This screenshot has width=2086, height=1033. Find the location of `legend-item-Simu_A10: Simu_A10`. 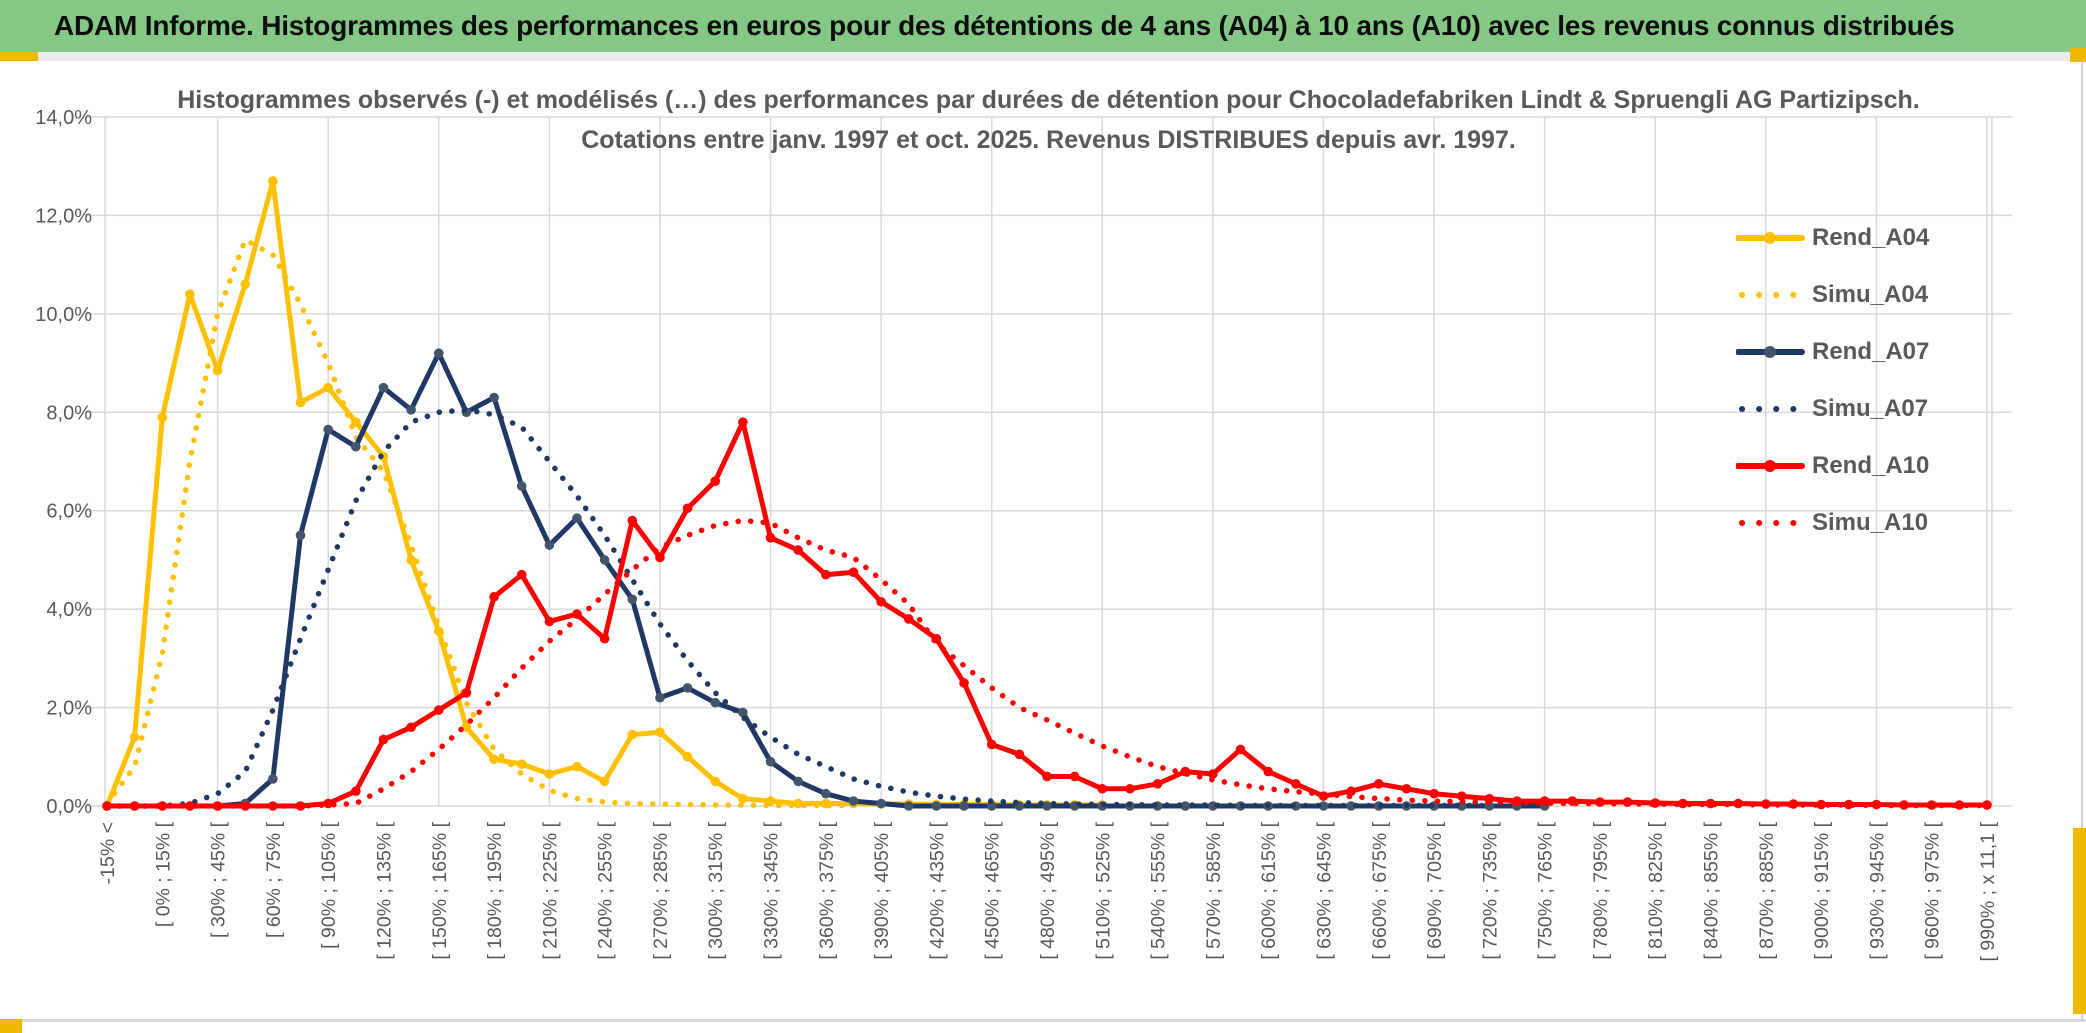

legend-item-Simu_A10: Simu_A10 is located at coordinates (1832, 522).